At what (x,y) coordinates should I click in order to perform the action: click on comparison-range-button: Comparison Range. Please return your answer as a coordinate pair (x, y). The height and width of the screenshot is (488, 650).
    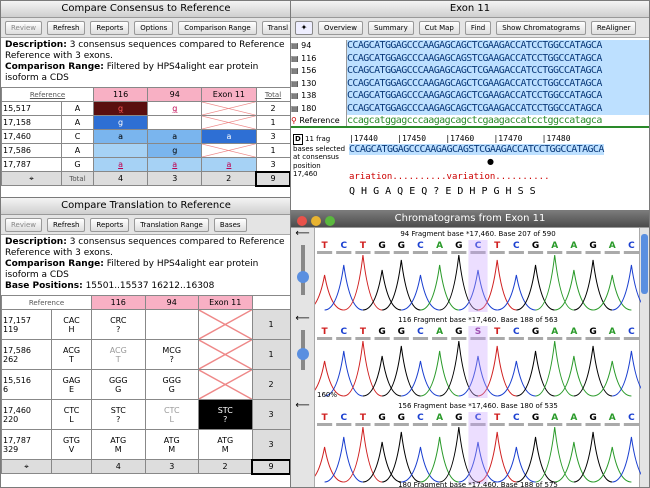
    Looking at the image, I should click on (217, 27).